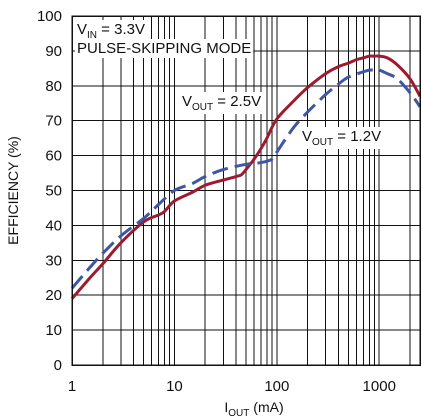  What do you see at coordinates (121, 29) in the screenshot?
I see `annotation-vin-suffix: = 3.3V` at bounding box center [121, 29].